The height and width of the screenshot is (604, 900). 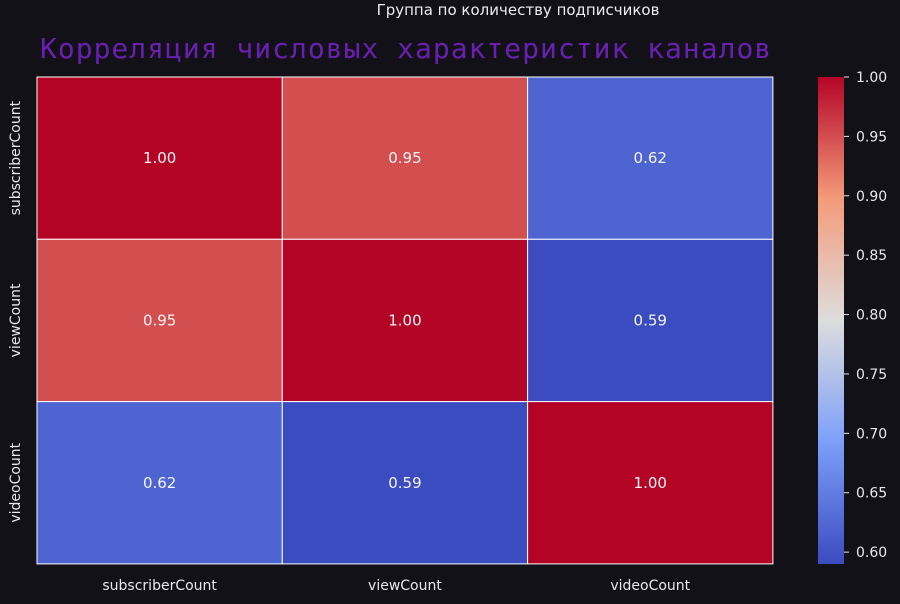 What do you see at coordinates (159, 320) in the screenshot?
I see `heatmap-cell-label-1-0: 0.95` at bounding box center [159, 320].